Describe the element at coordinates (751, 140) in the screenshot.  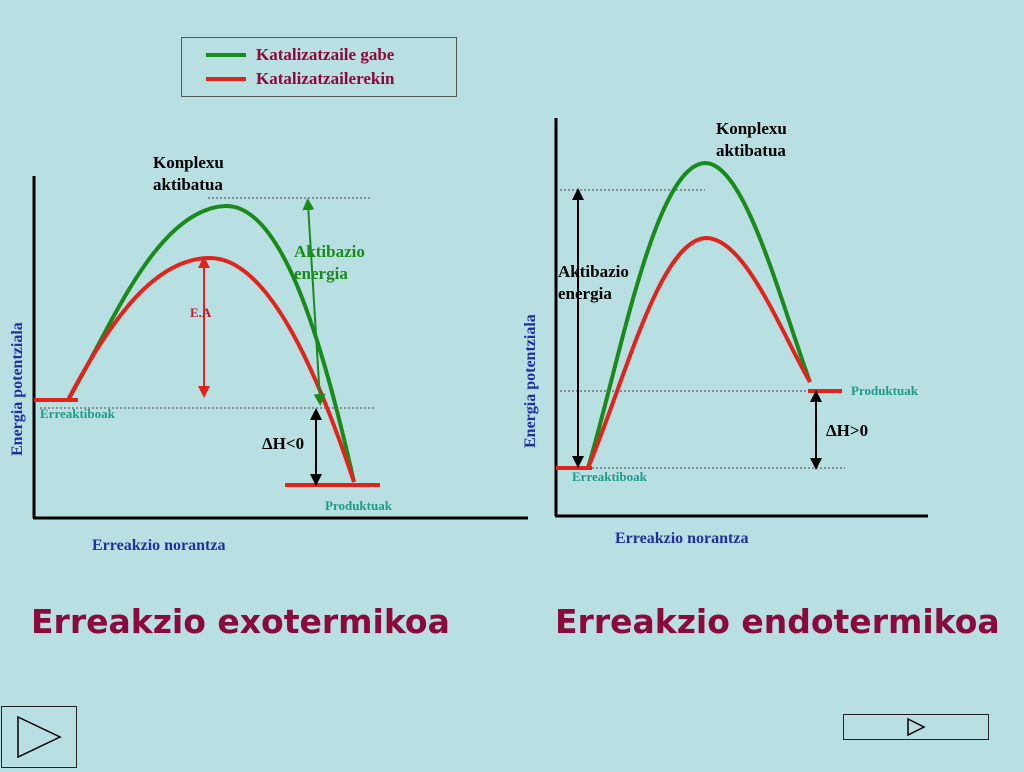
I see `endo-complex-label: Konplexu aktibatua` at that location.